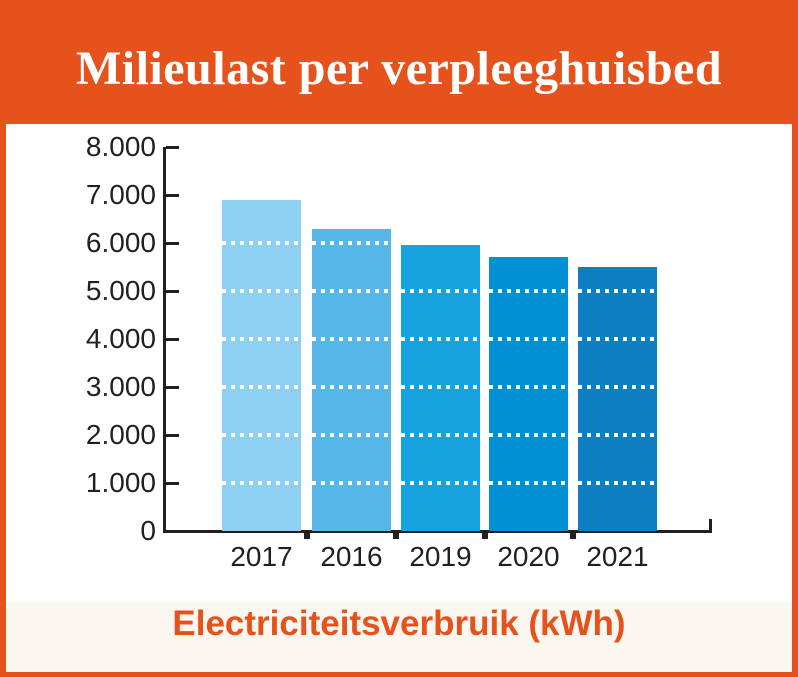 The height and width of the screenshot is (677, 798). I want to click on y-axis-tick-label: 6.000, so click(120, 242).